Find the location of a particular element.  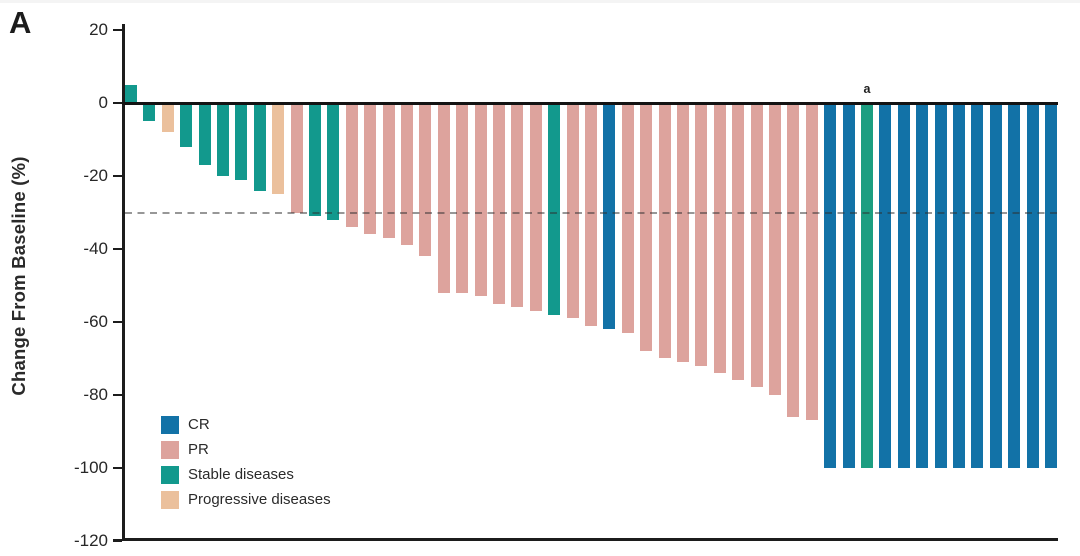

zero-baseline-line is located at coordinates (590, 103).